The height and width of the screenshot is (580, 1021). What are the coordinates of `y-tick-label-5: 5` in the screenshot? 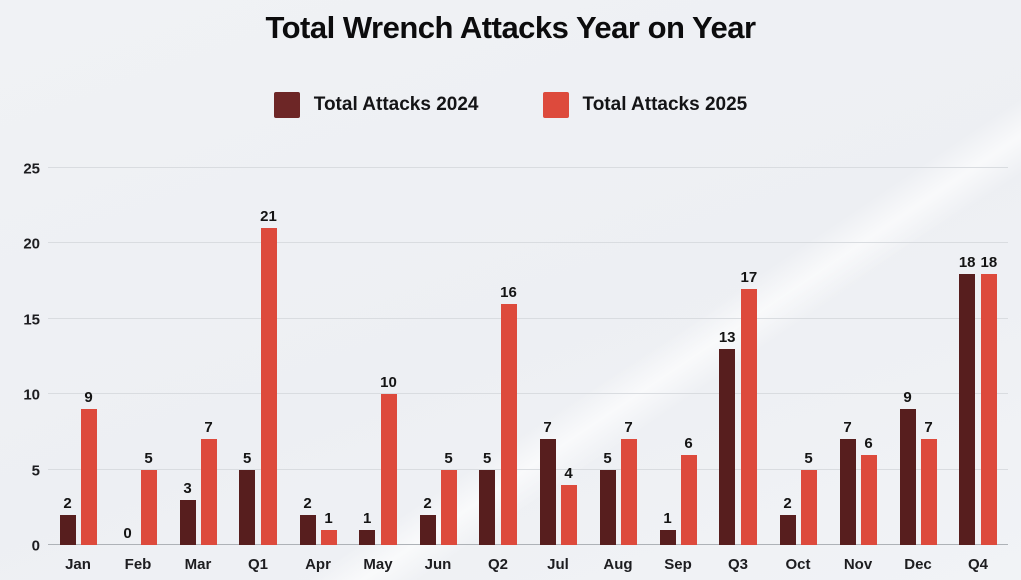 It's located at (35, 471).